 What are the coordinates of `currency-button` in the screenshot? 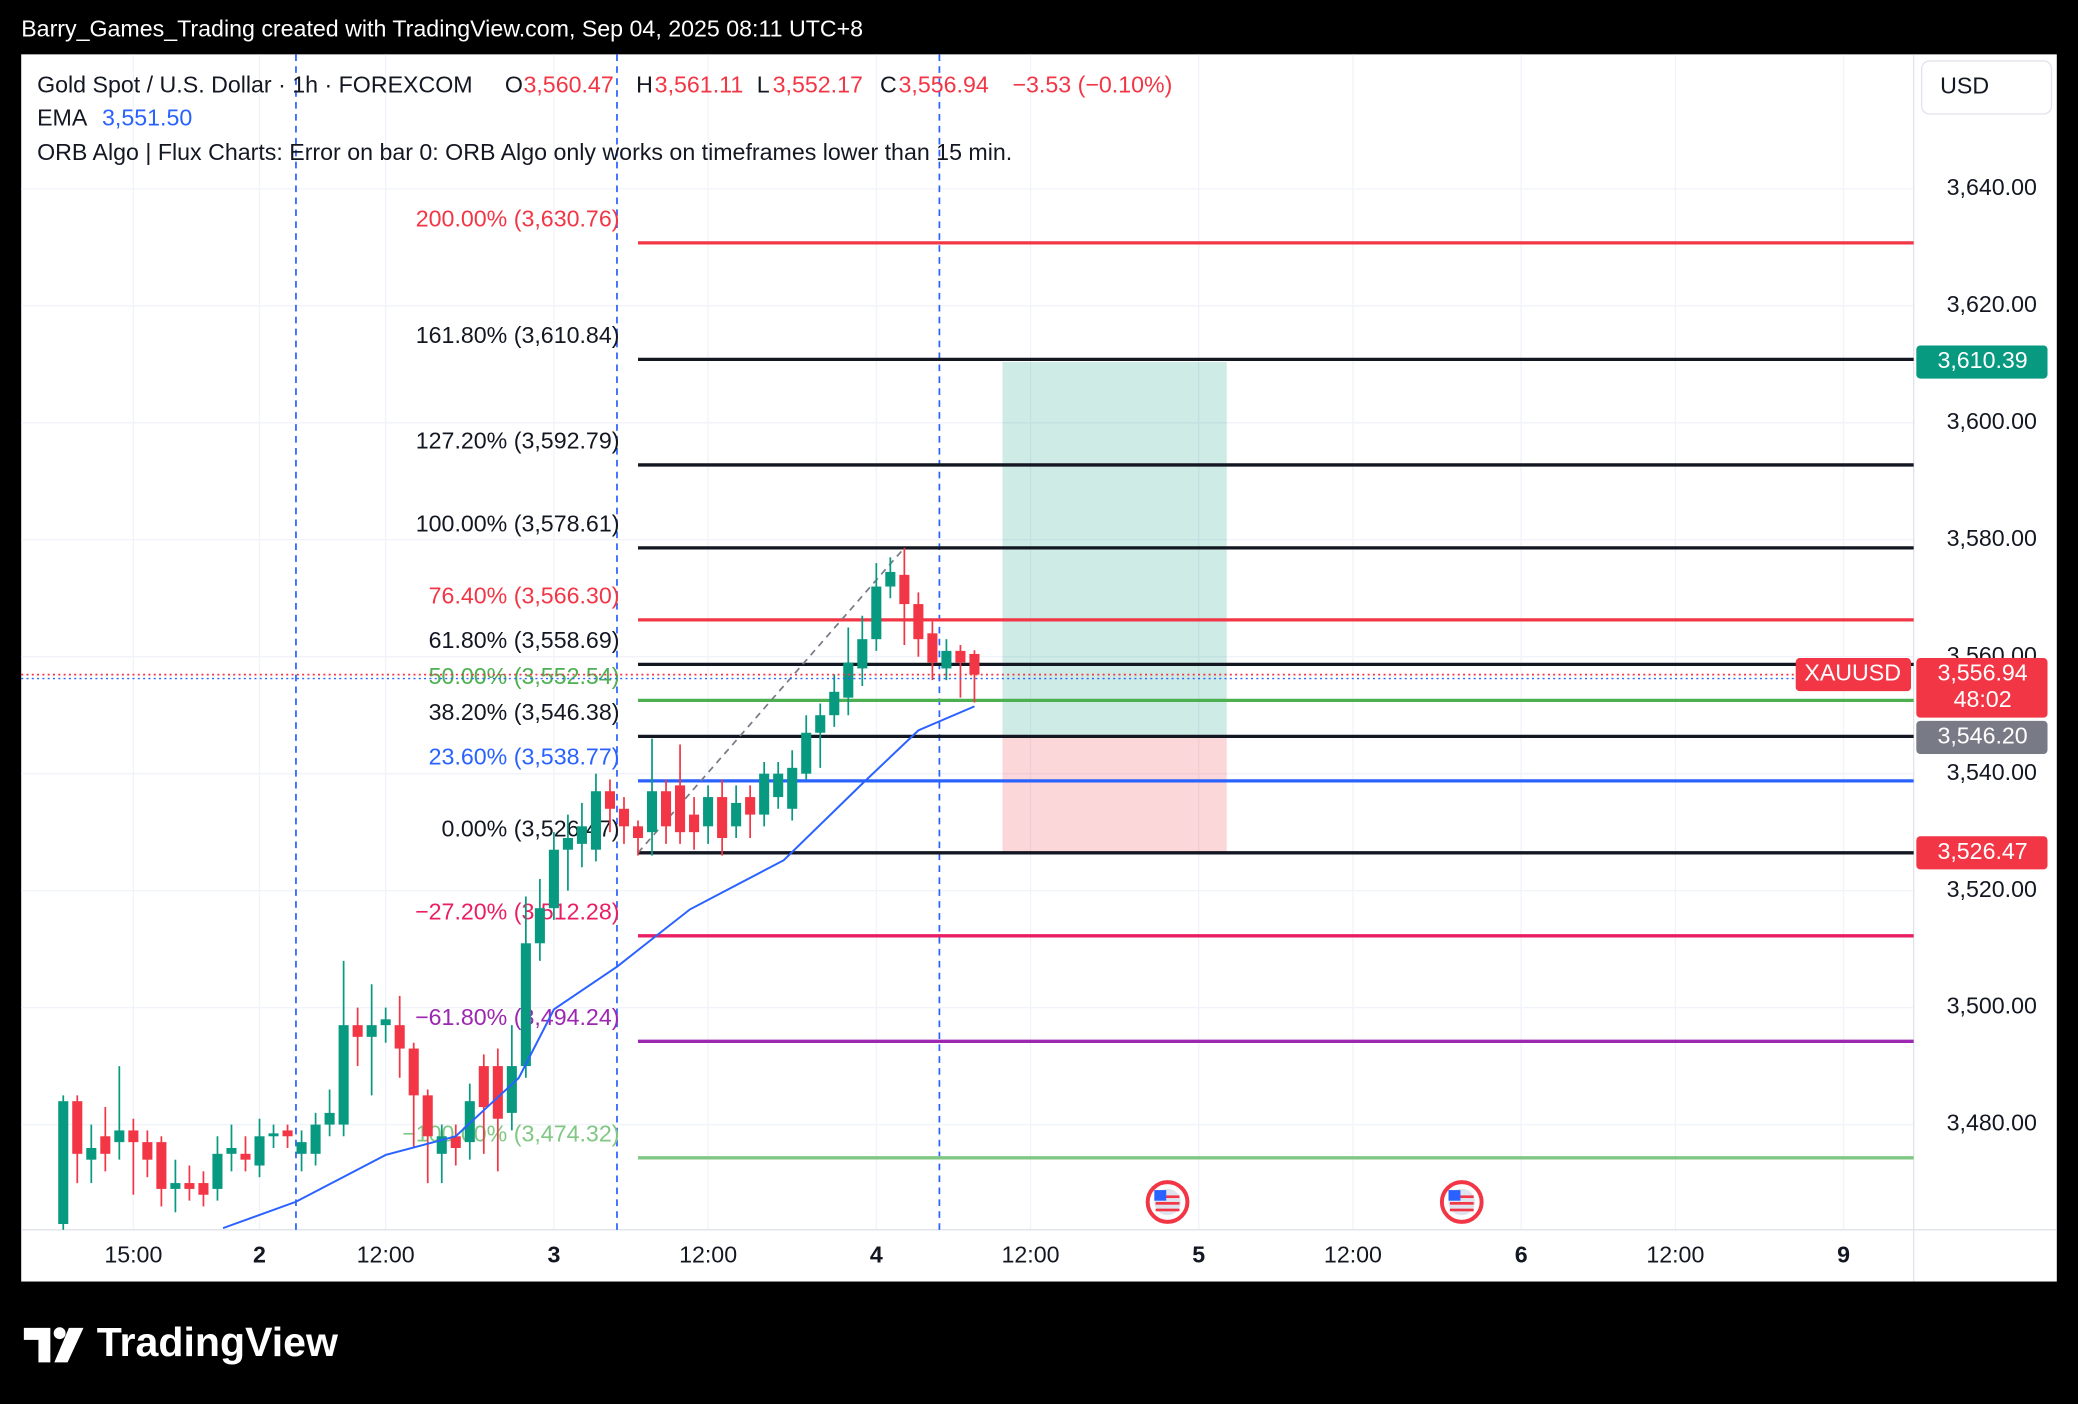 It's located at (1986, 87).